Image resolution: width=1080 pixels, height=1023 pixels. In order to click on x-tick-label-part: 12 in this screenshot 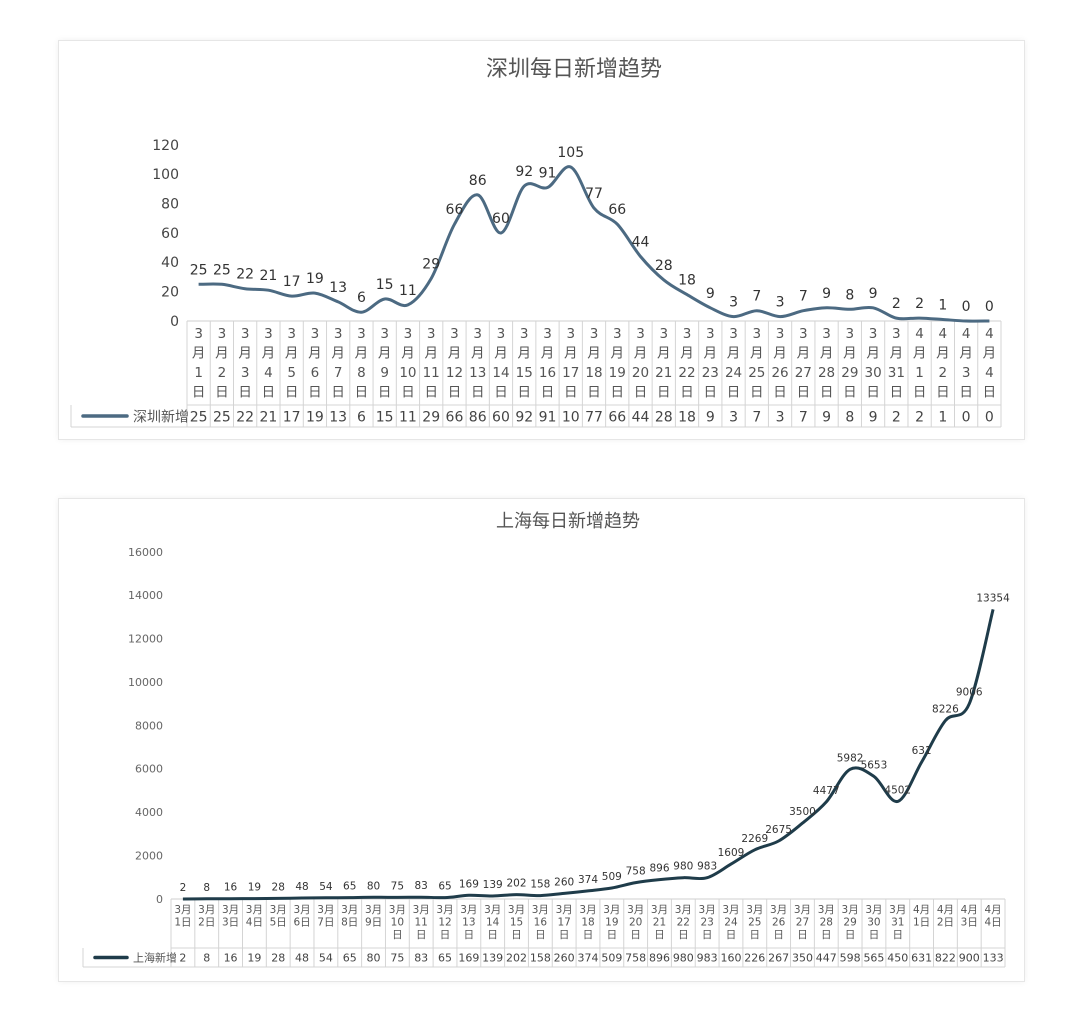, I will do `click(454, 373)`.